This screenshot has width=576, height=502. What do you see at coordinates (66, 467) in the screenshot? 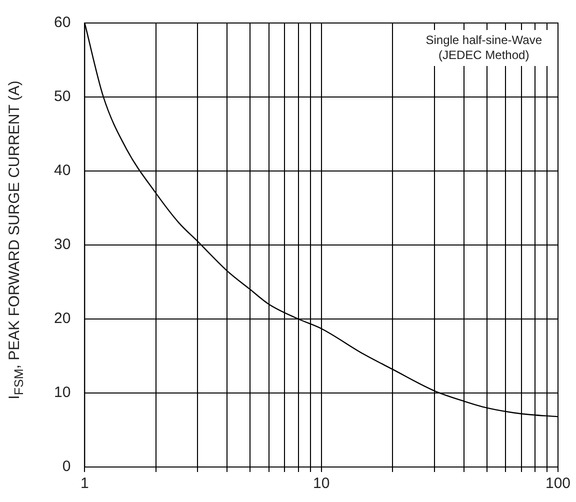
I see `y-tick-label: 0` at bounding box center [66, 467].